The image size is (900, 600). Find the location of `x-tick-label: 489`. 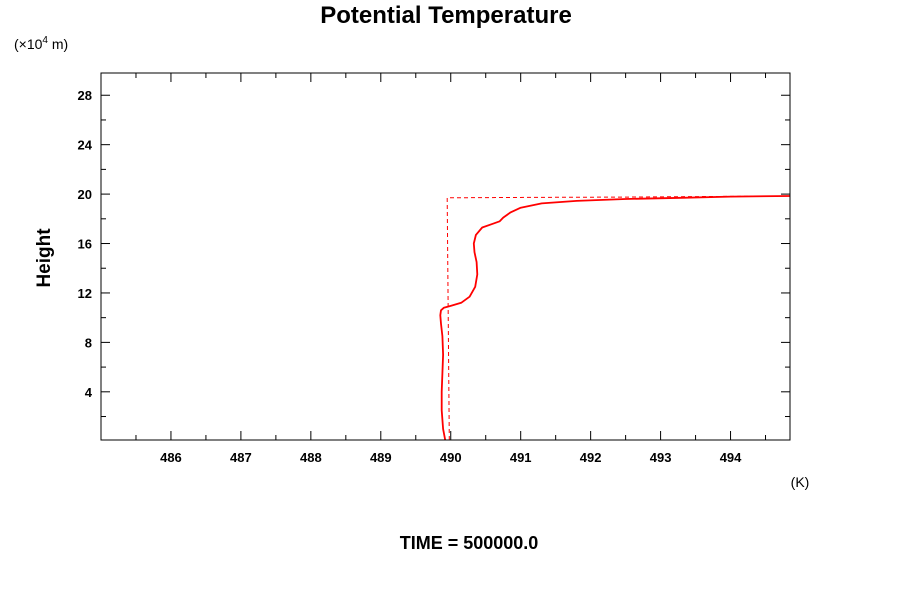

x-tick-label: 489 is located at coordinates (381, 457).